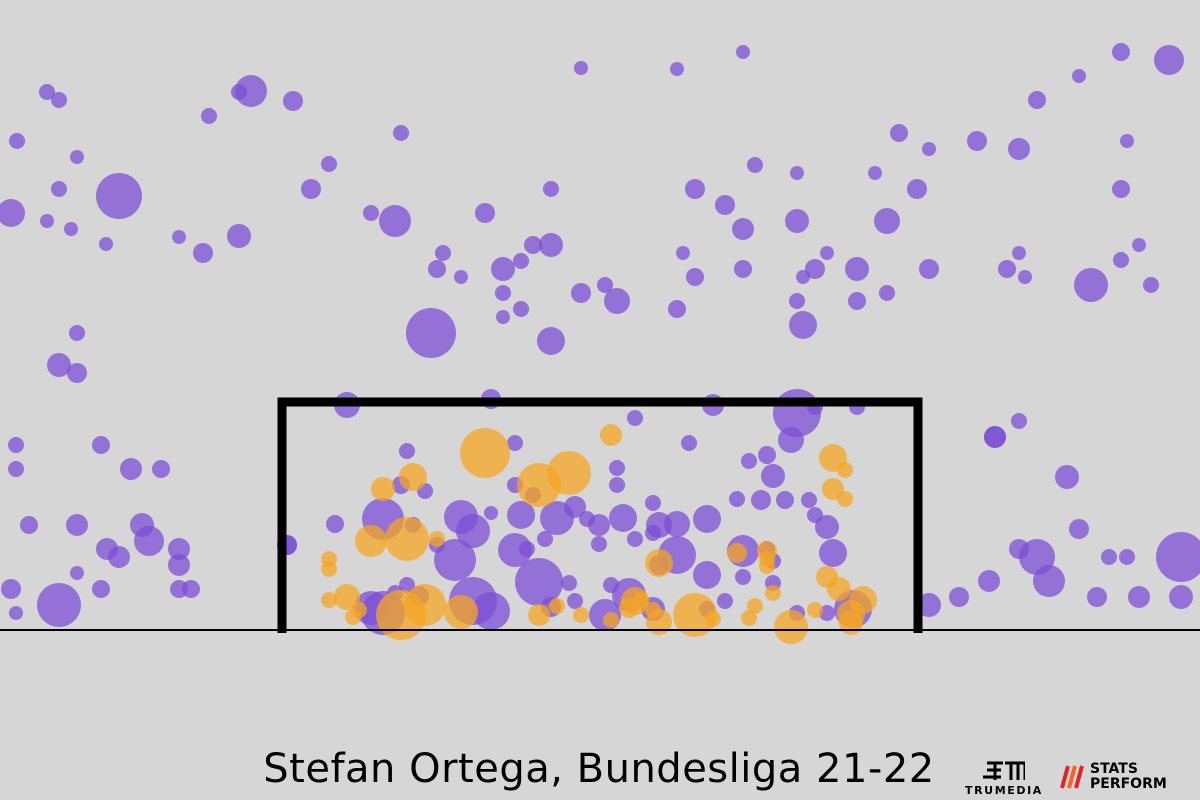  Describe the element at coordinates (1010, 780) in the screenshot. I see `trumedia-logo: TRUMEDIA` at that location.